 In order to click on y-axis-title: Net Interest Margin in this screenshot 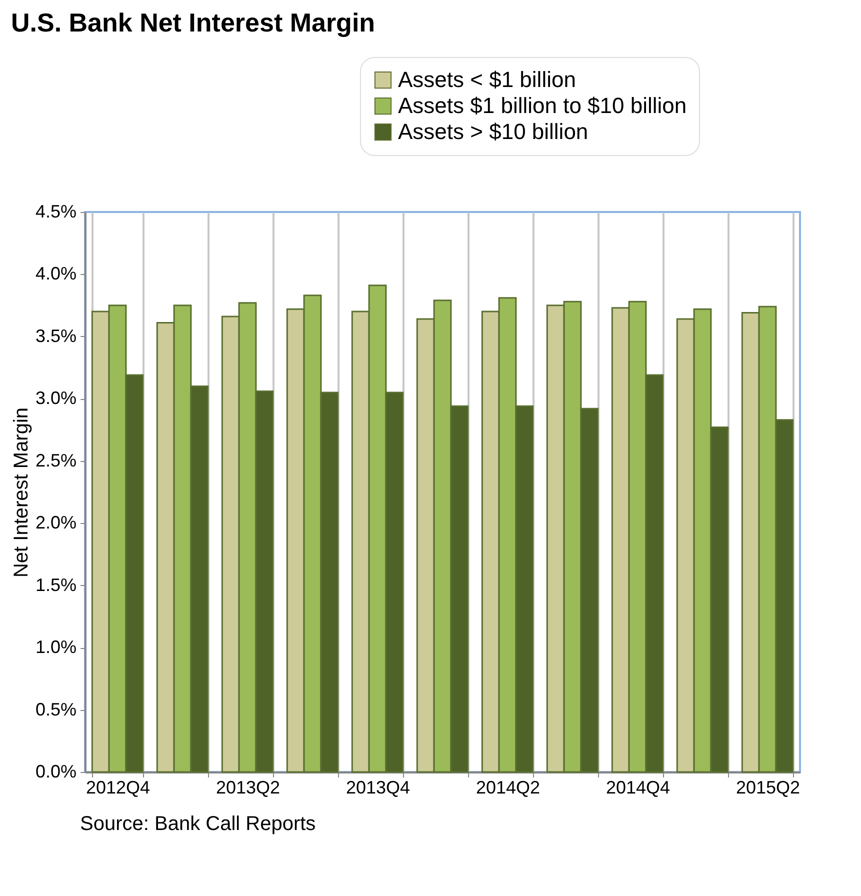, I will do `click(21, 492)`.